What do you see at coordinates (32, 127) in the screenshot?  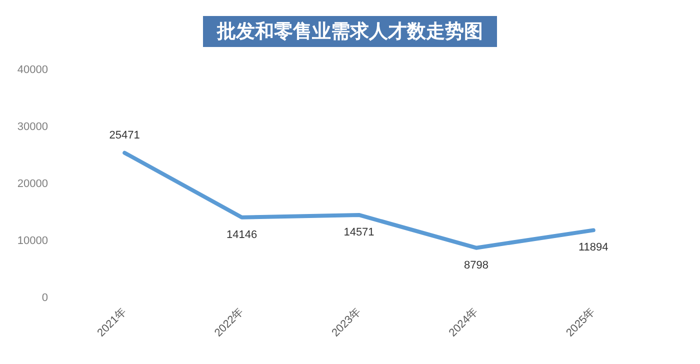 I see `y-tick-label: 30000` at bounding box center [32, 127].